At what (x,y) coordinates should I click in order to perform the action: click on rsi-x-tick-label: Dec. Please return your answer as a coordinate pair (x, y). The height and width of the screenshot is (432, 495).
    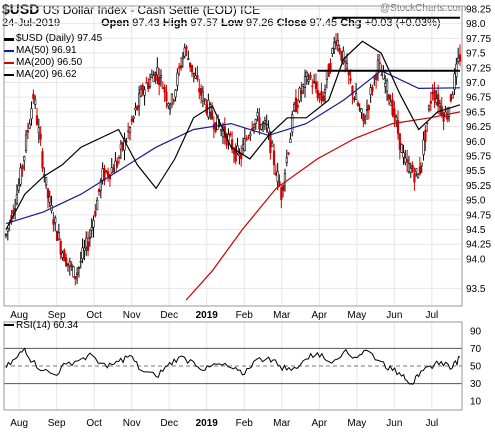
    Looking at the image, I should click on (169, 423).